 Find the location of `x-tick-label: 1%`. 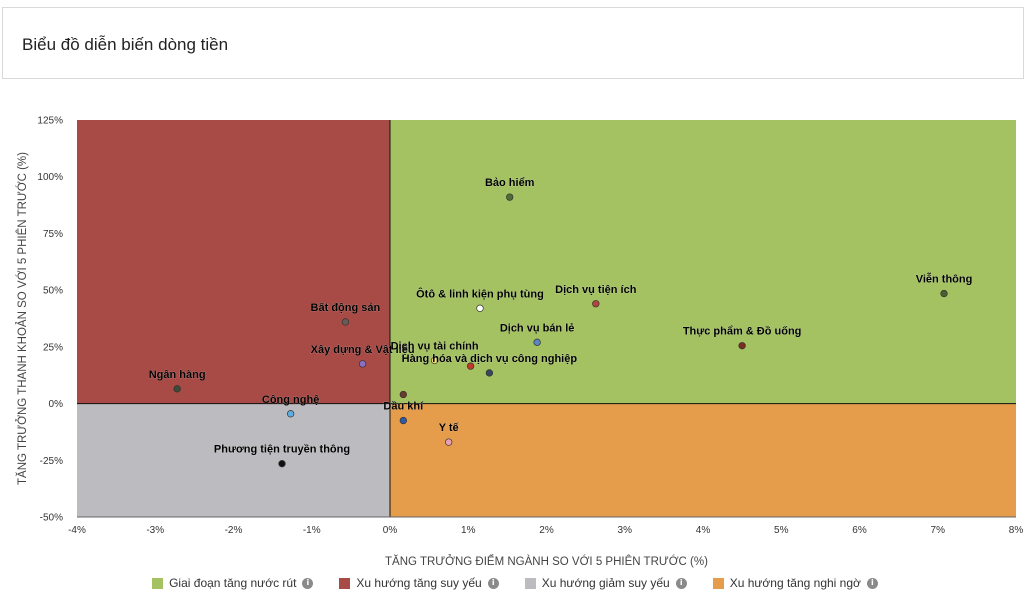

x-tick-label: 1% is located at coordinates (468, 530).